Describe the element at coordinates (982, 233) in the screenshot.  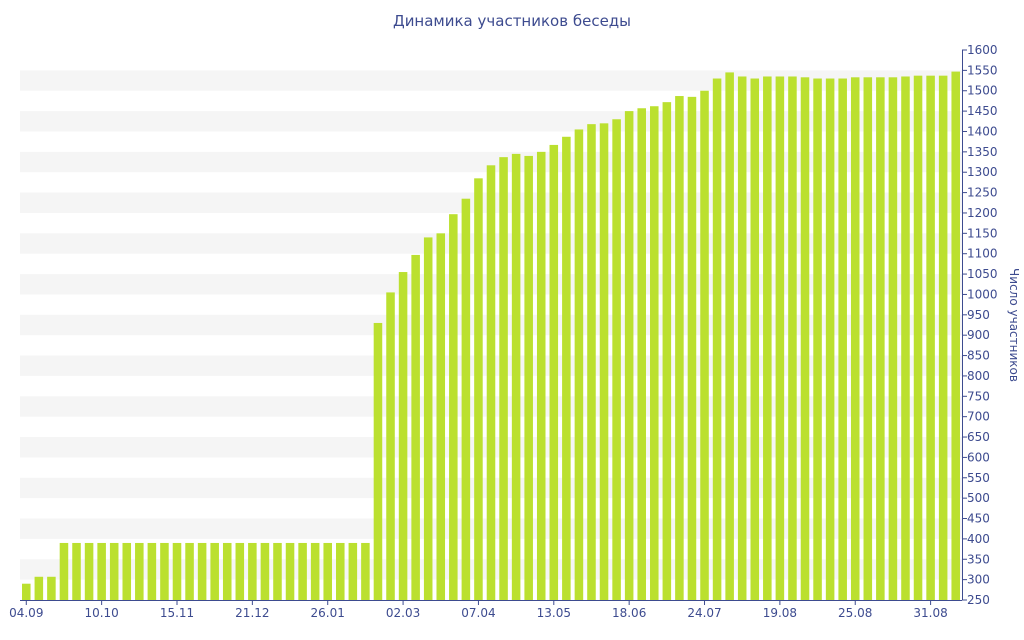
I see `y-tick-label: 1150` at that location.